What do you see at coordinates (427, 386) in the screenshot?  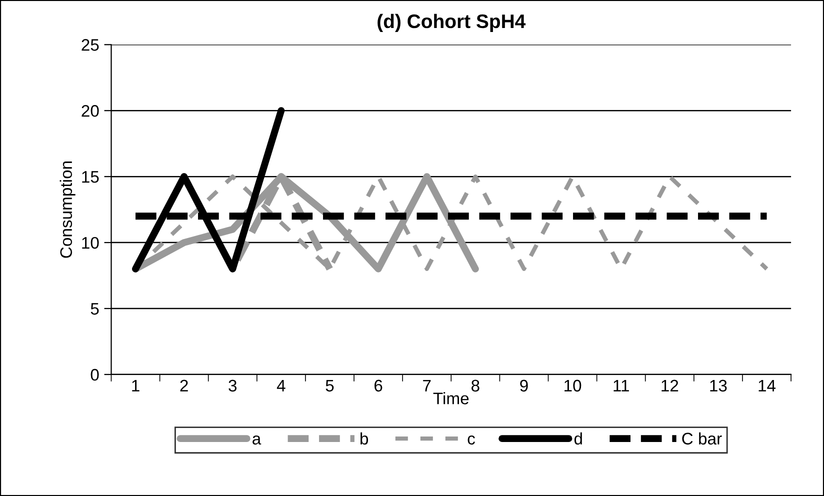 I see `x-tick-label: 7` at bounding box center [427, 386].